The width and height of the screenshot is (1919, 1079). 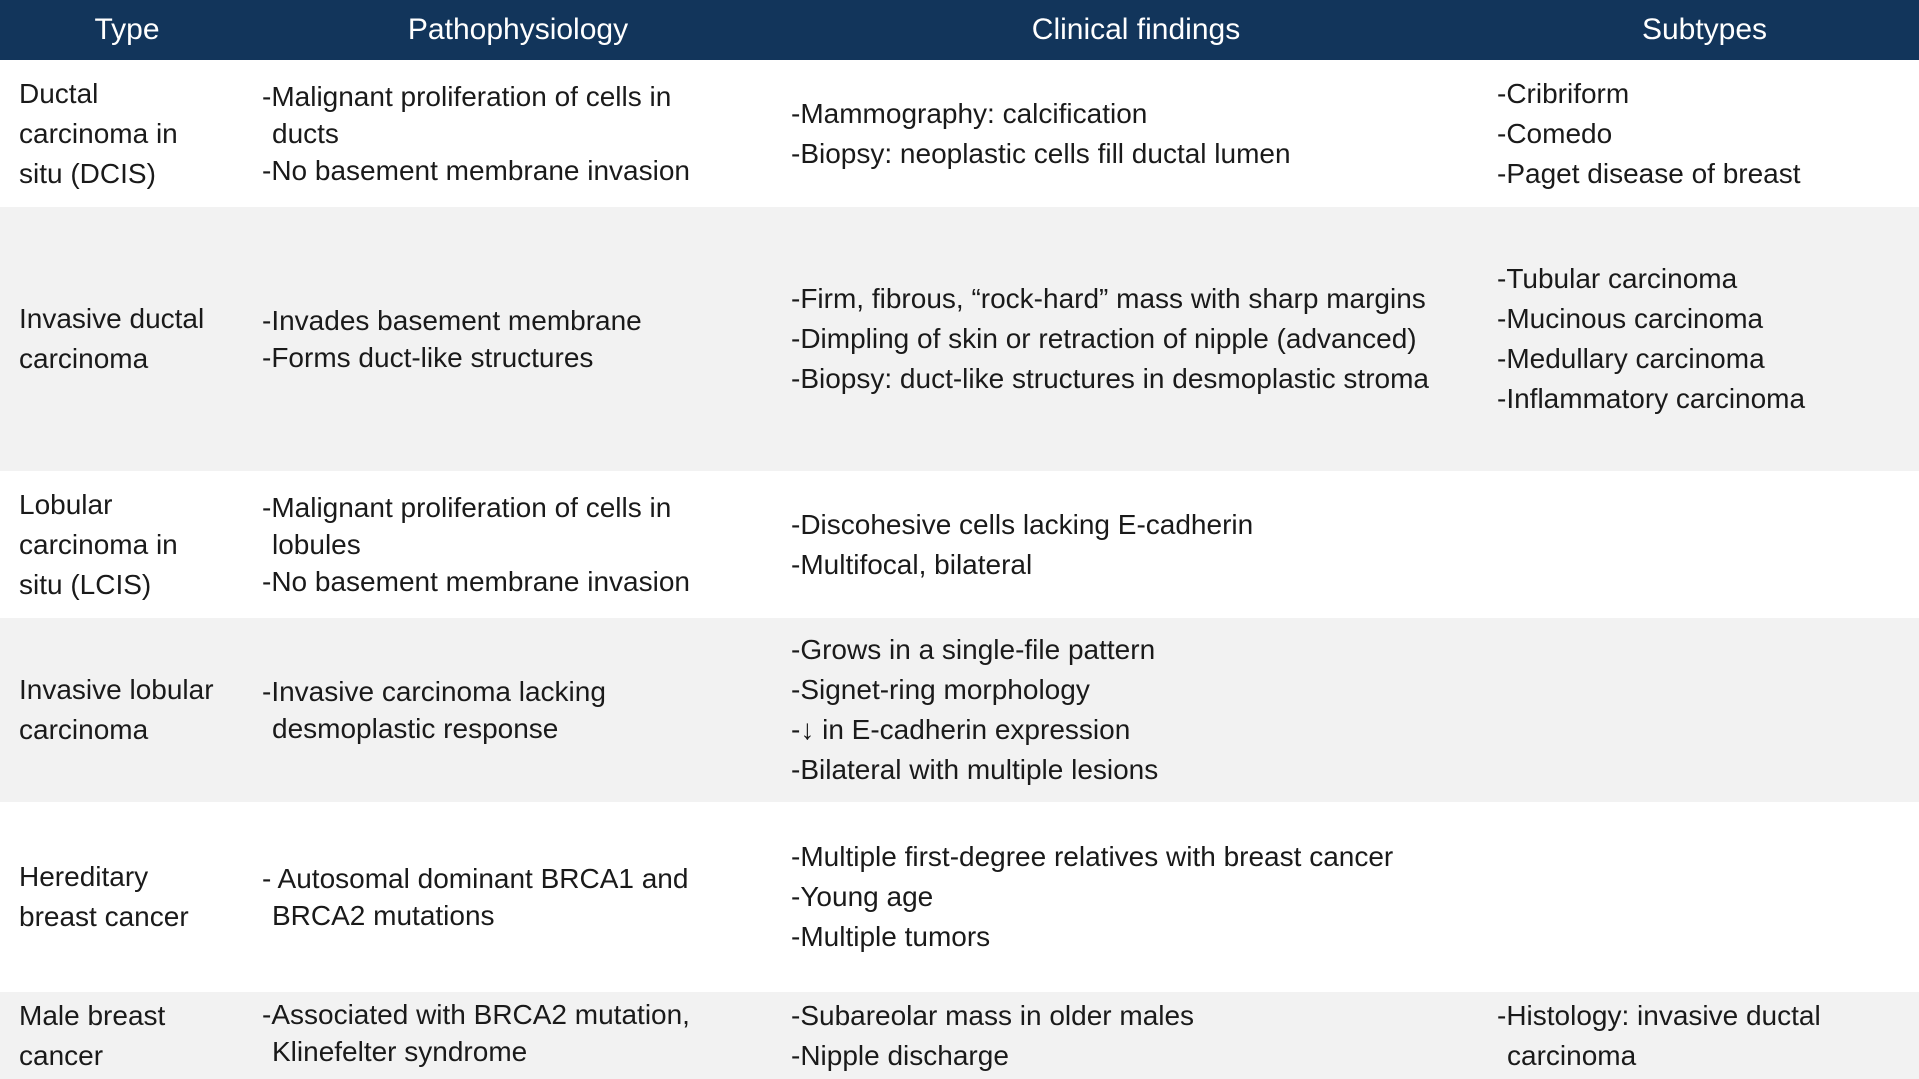 I want to click on cell-line: -Medullary carcinoma, so click(x=1631, y=358).